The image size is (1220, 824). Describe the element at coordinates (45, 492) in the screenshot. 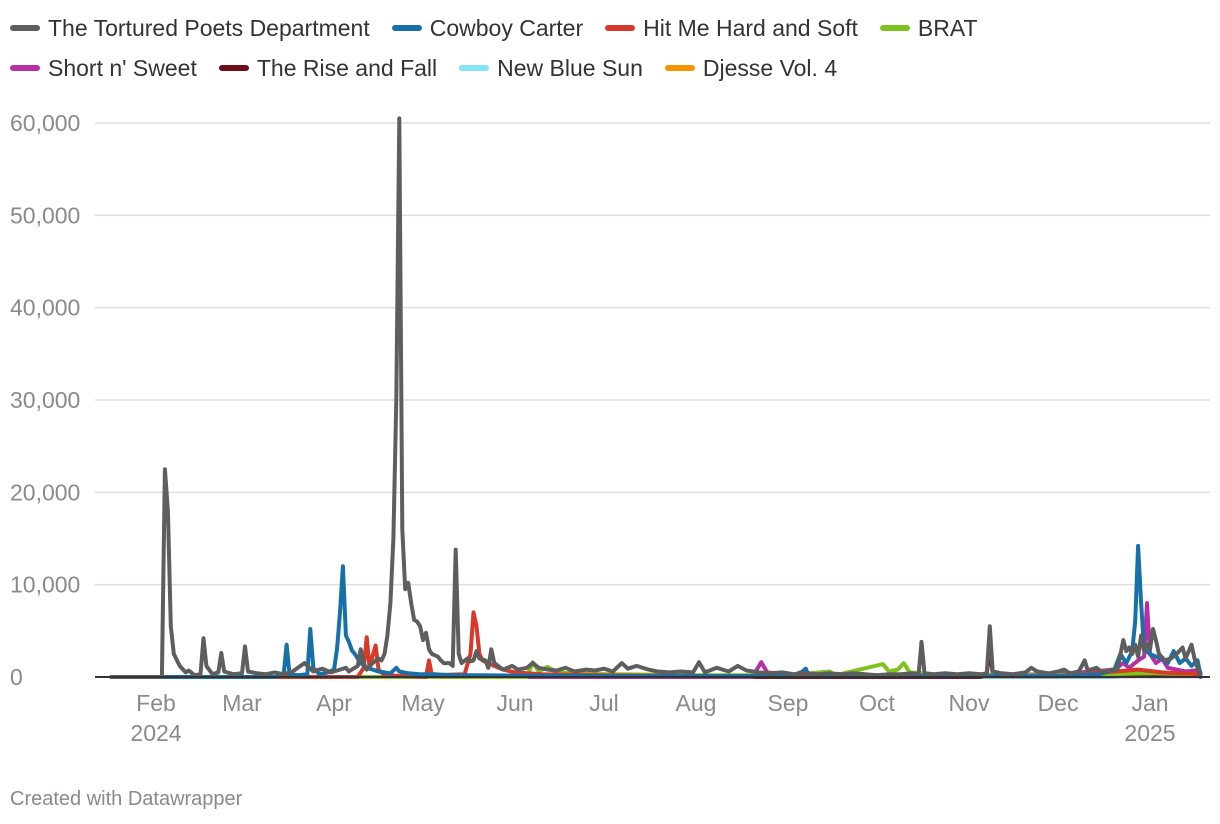

I see `y-tick-label: 20,000` at that location.